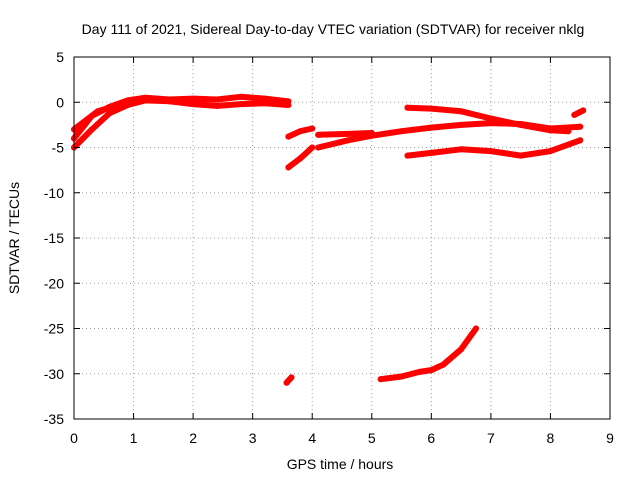 The height and width of the screenshot is (480, 640). Describe the element at coordinates (54, 193) in the screenshot. I see `y-tick-label: -10` at that location.